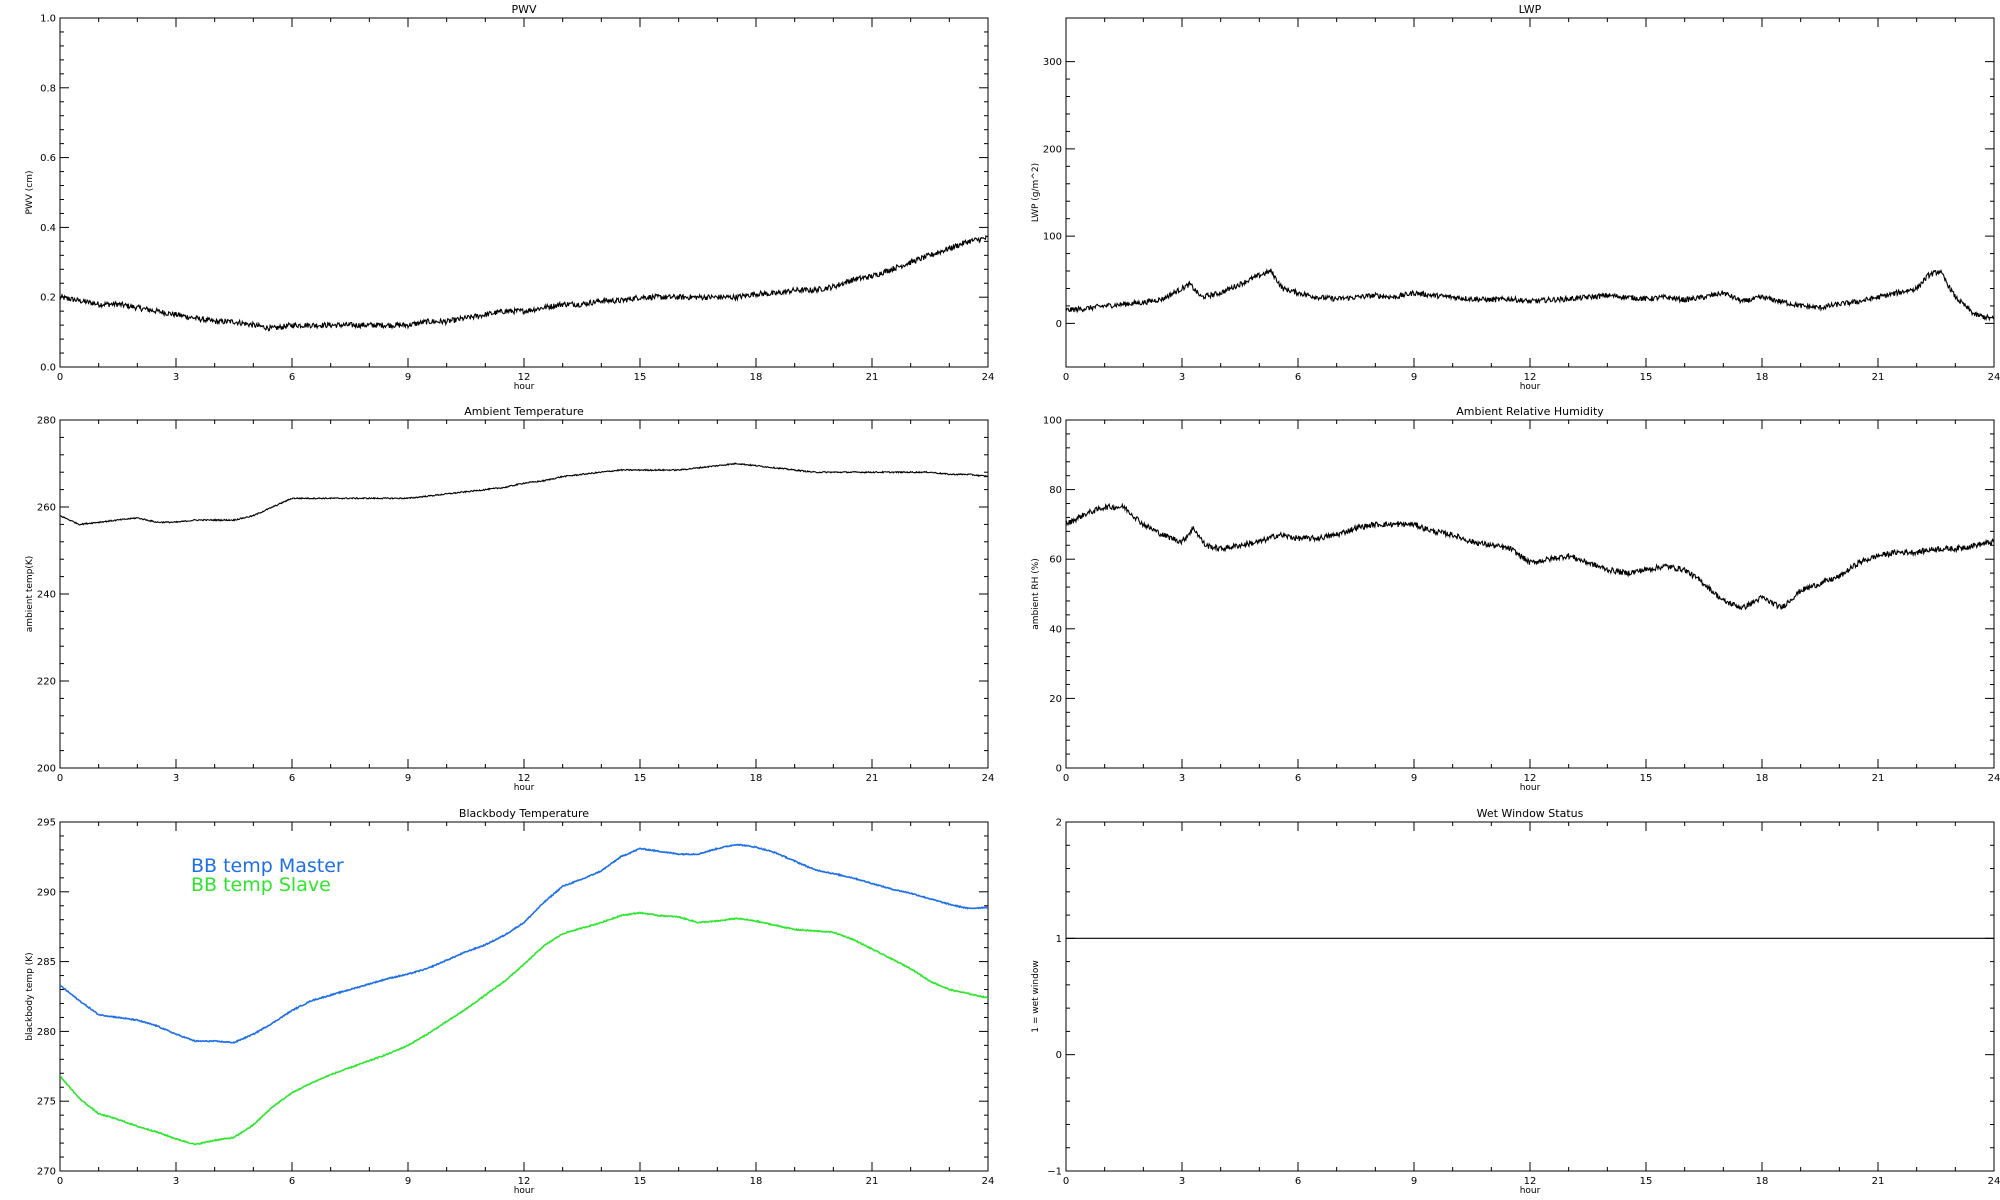  I want to click on y-axis-label: 1 = wet window, so click(1036, 996).